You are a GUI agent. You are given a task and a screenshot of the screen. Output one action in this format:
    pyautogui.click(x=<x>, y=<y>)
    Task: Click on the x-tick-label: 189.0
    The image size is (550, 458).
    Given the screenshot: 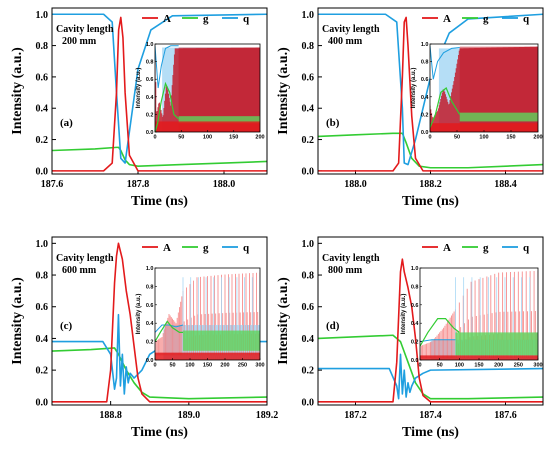 What is the action you would take?
    pyautogui.click(x=189, y=415)
    